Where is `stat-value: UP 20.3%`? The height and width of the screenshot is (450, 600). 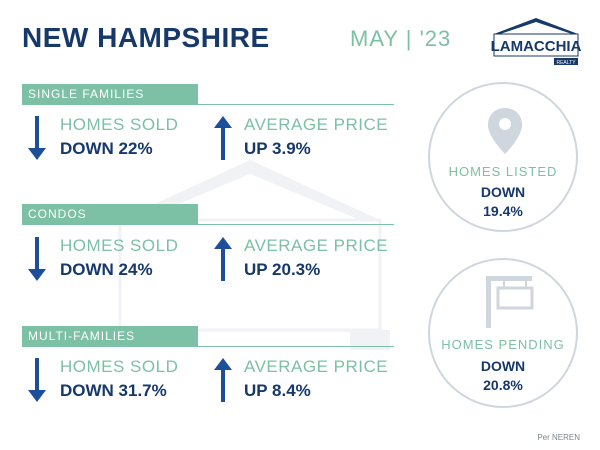 stat-value: UP 20.3% is located at coordinates (282, 269).